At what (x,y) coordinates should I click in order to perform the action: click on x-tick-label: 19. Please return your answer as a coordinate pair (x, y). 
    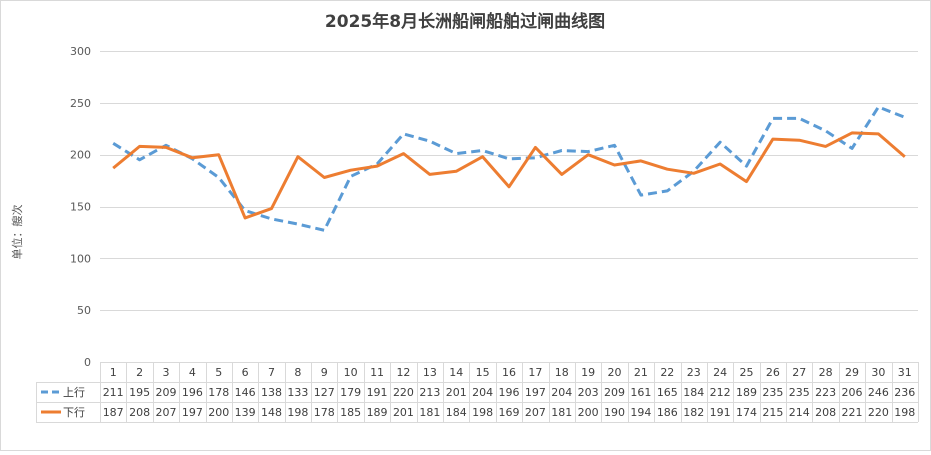
    Looking at the image, I should click on (588, 372).